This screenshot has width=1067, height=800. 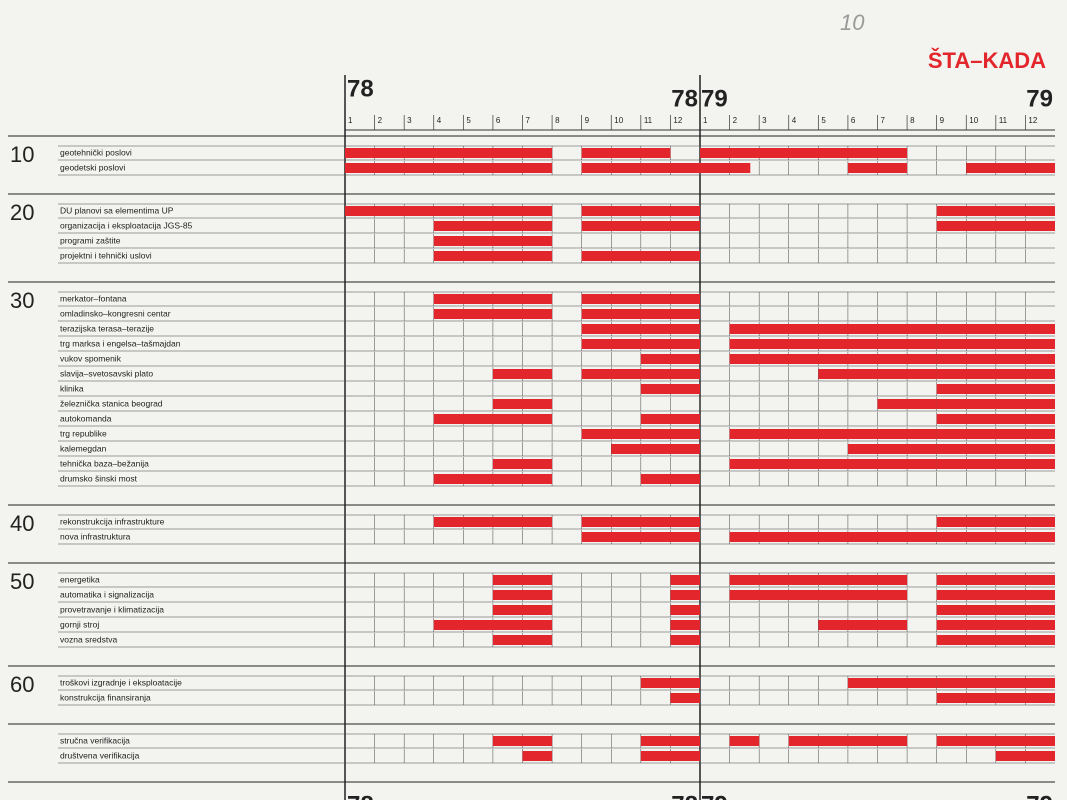 What do you see at coordinates (1003, 120) in the screenshot?
I see `month-label: 11` at bounding box center [1003, 120].